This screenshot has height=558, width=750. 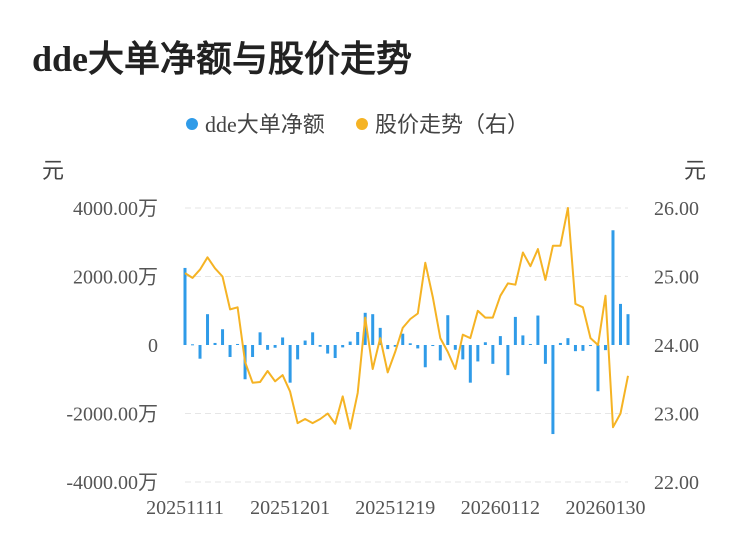 What do you see at coordinates (605, 508) in the screenshot?
I see `x-tick-label: 20260130` at bounding box center [605, 508].